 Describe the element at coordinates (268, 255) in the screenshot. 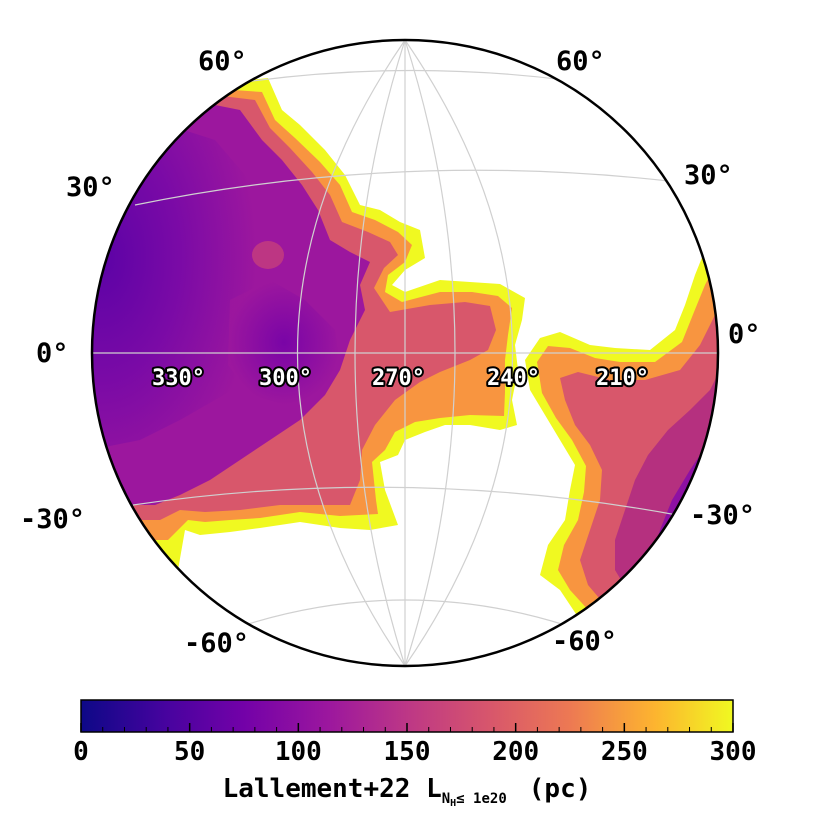

I see `data-blob-pink` at that location.